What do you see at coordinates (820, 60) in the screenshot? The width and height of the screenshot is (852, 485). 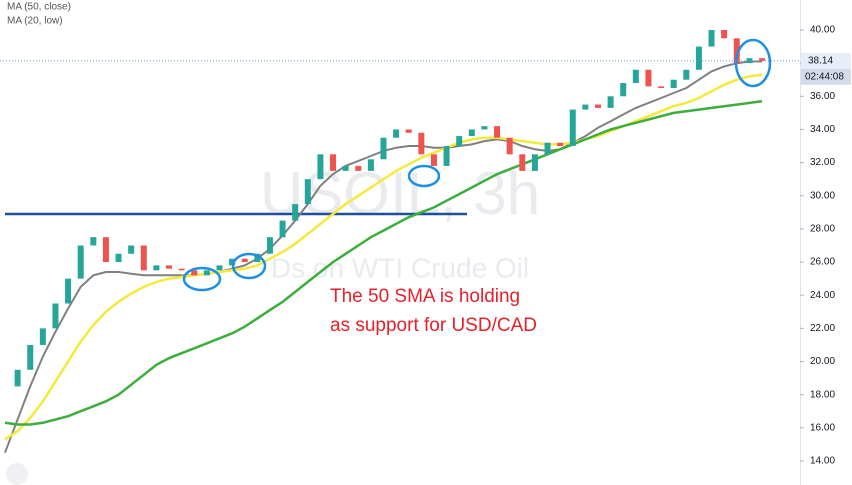 I see `price-label: 38.14` at bounding box center [820, 60].